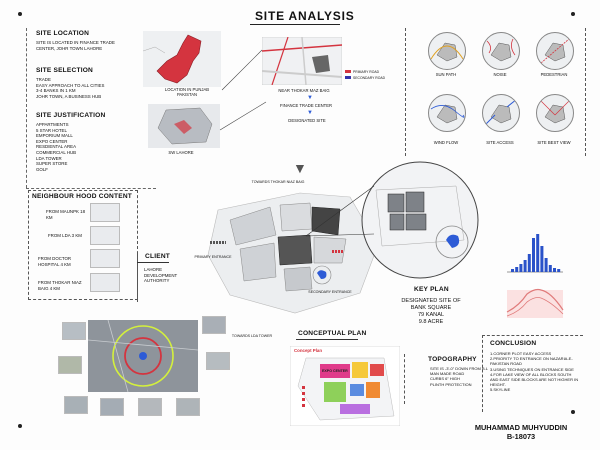 Image resolution: width=600 pixels, height=450 pixels. What do you see at coordinates (42, 169) in the screenshot?
I see `list-item: GOLF` at bounding box center [42, 169].